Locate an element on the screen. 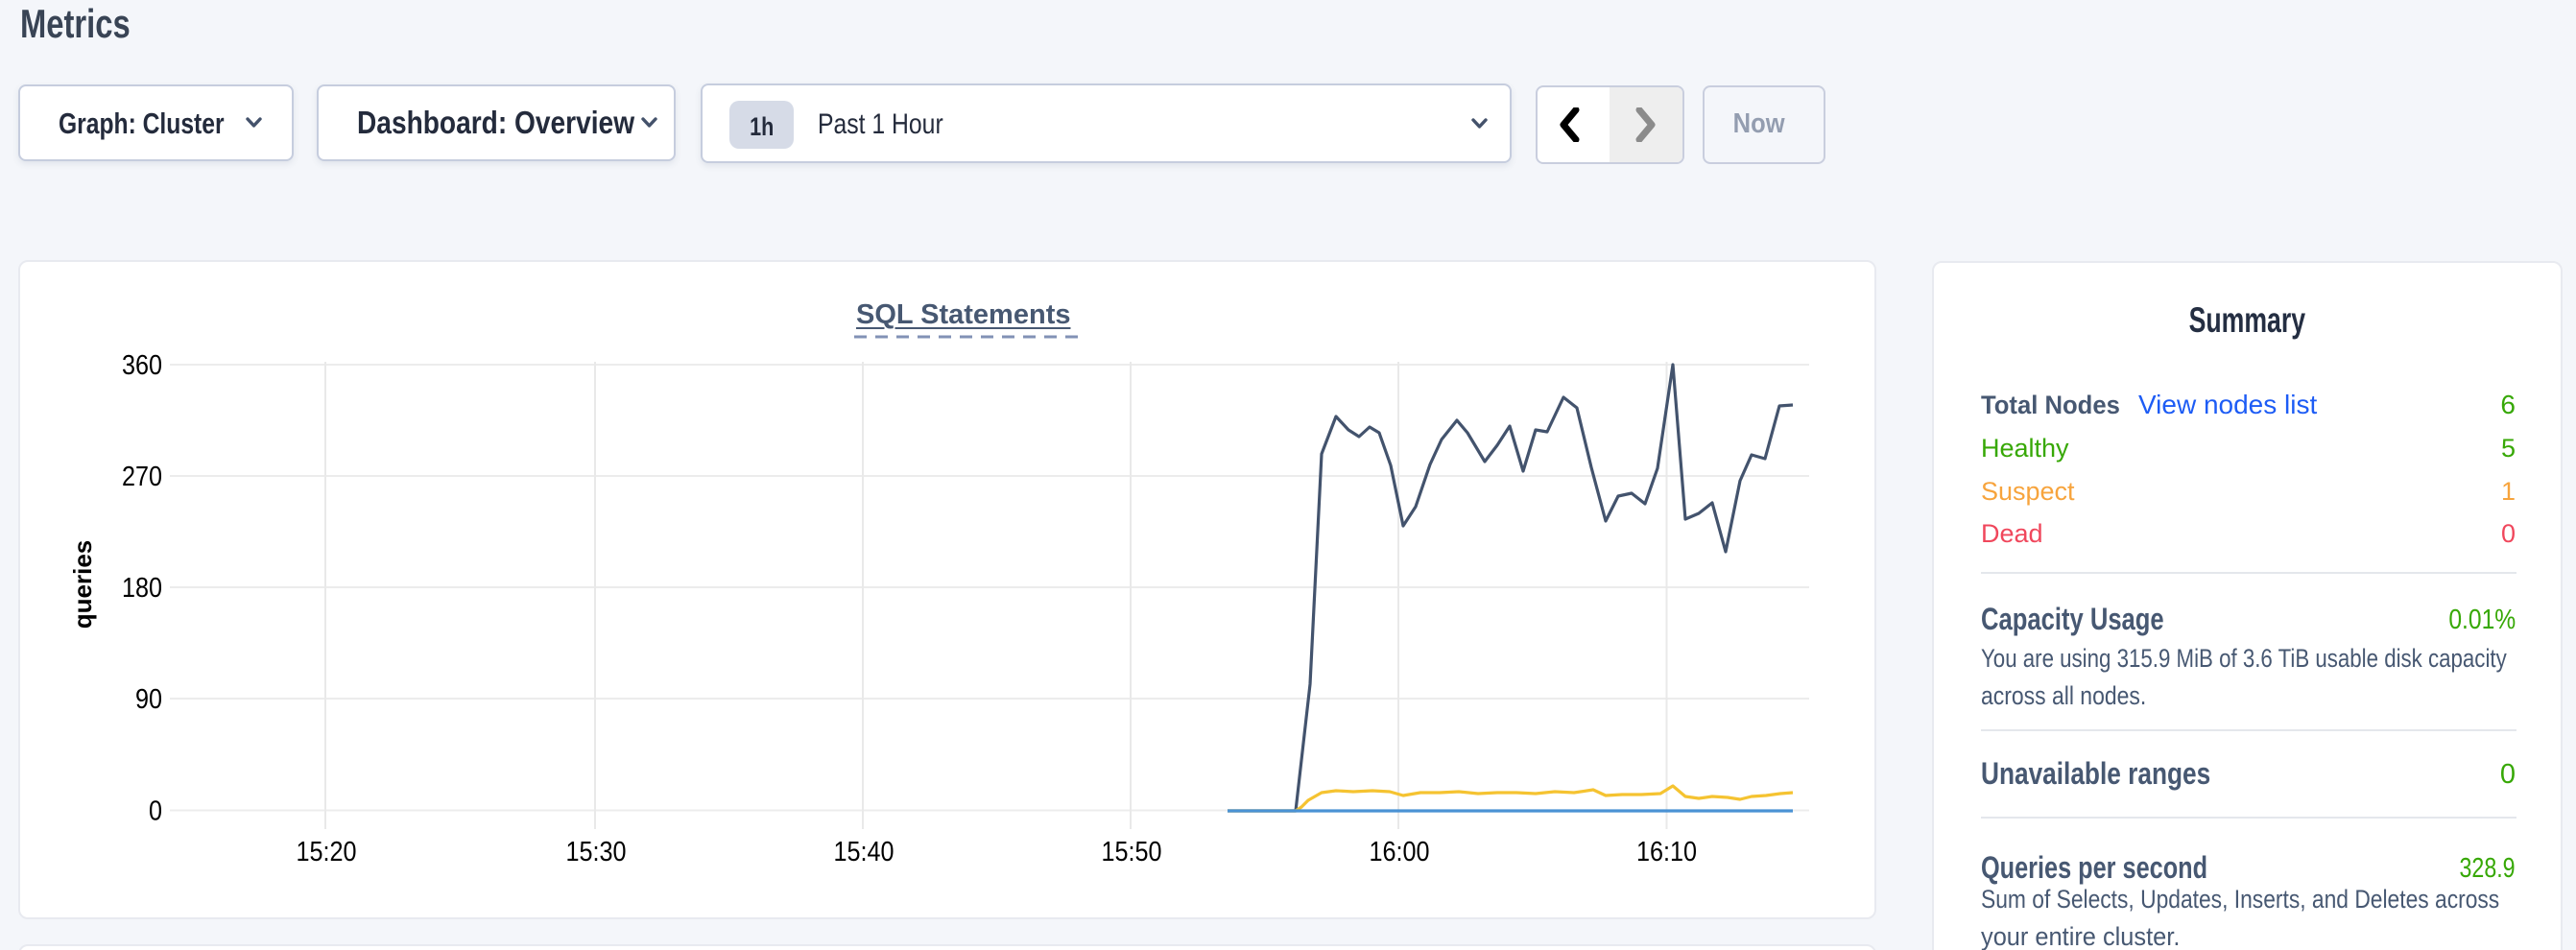  svg-text: 16:10 is located at coordinates (1666, 852).